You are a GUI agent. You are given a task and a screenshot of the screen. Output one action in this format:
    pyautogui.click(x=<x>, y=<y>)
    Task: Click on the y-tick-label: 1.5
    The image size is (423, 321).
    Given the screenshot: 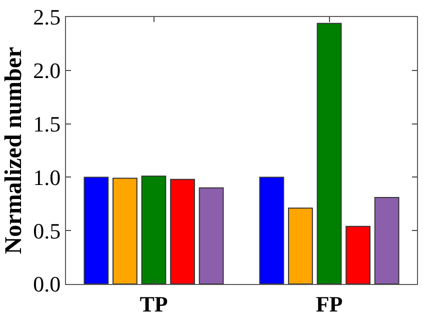 What is the action you would take?
    pyautogui.click(x=47, y=124)
    